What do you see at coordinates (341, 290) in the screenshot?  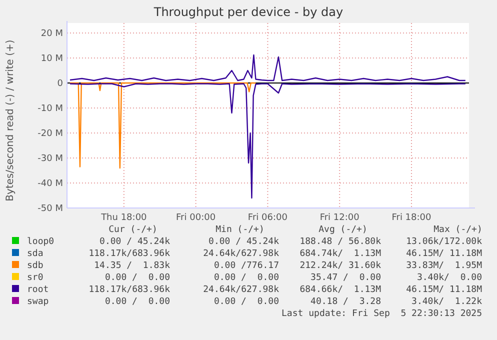 I see `text: 684.66k/ 1.13M` at bounding box center [341, 290].